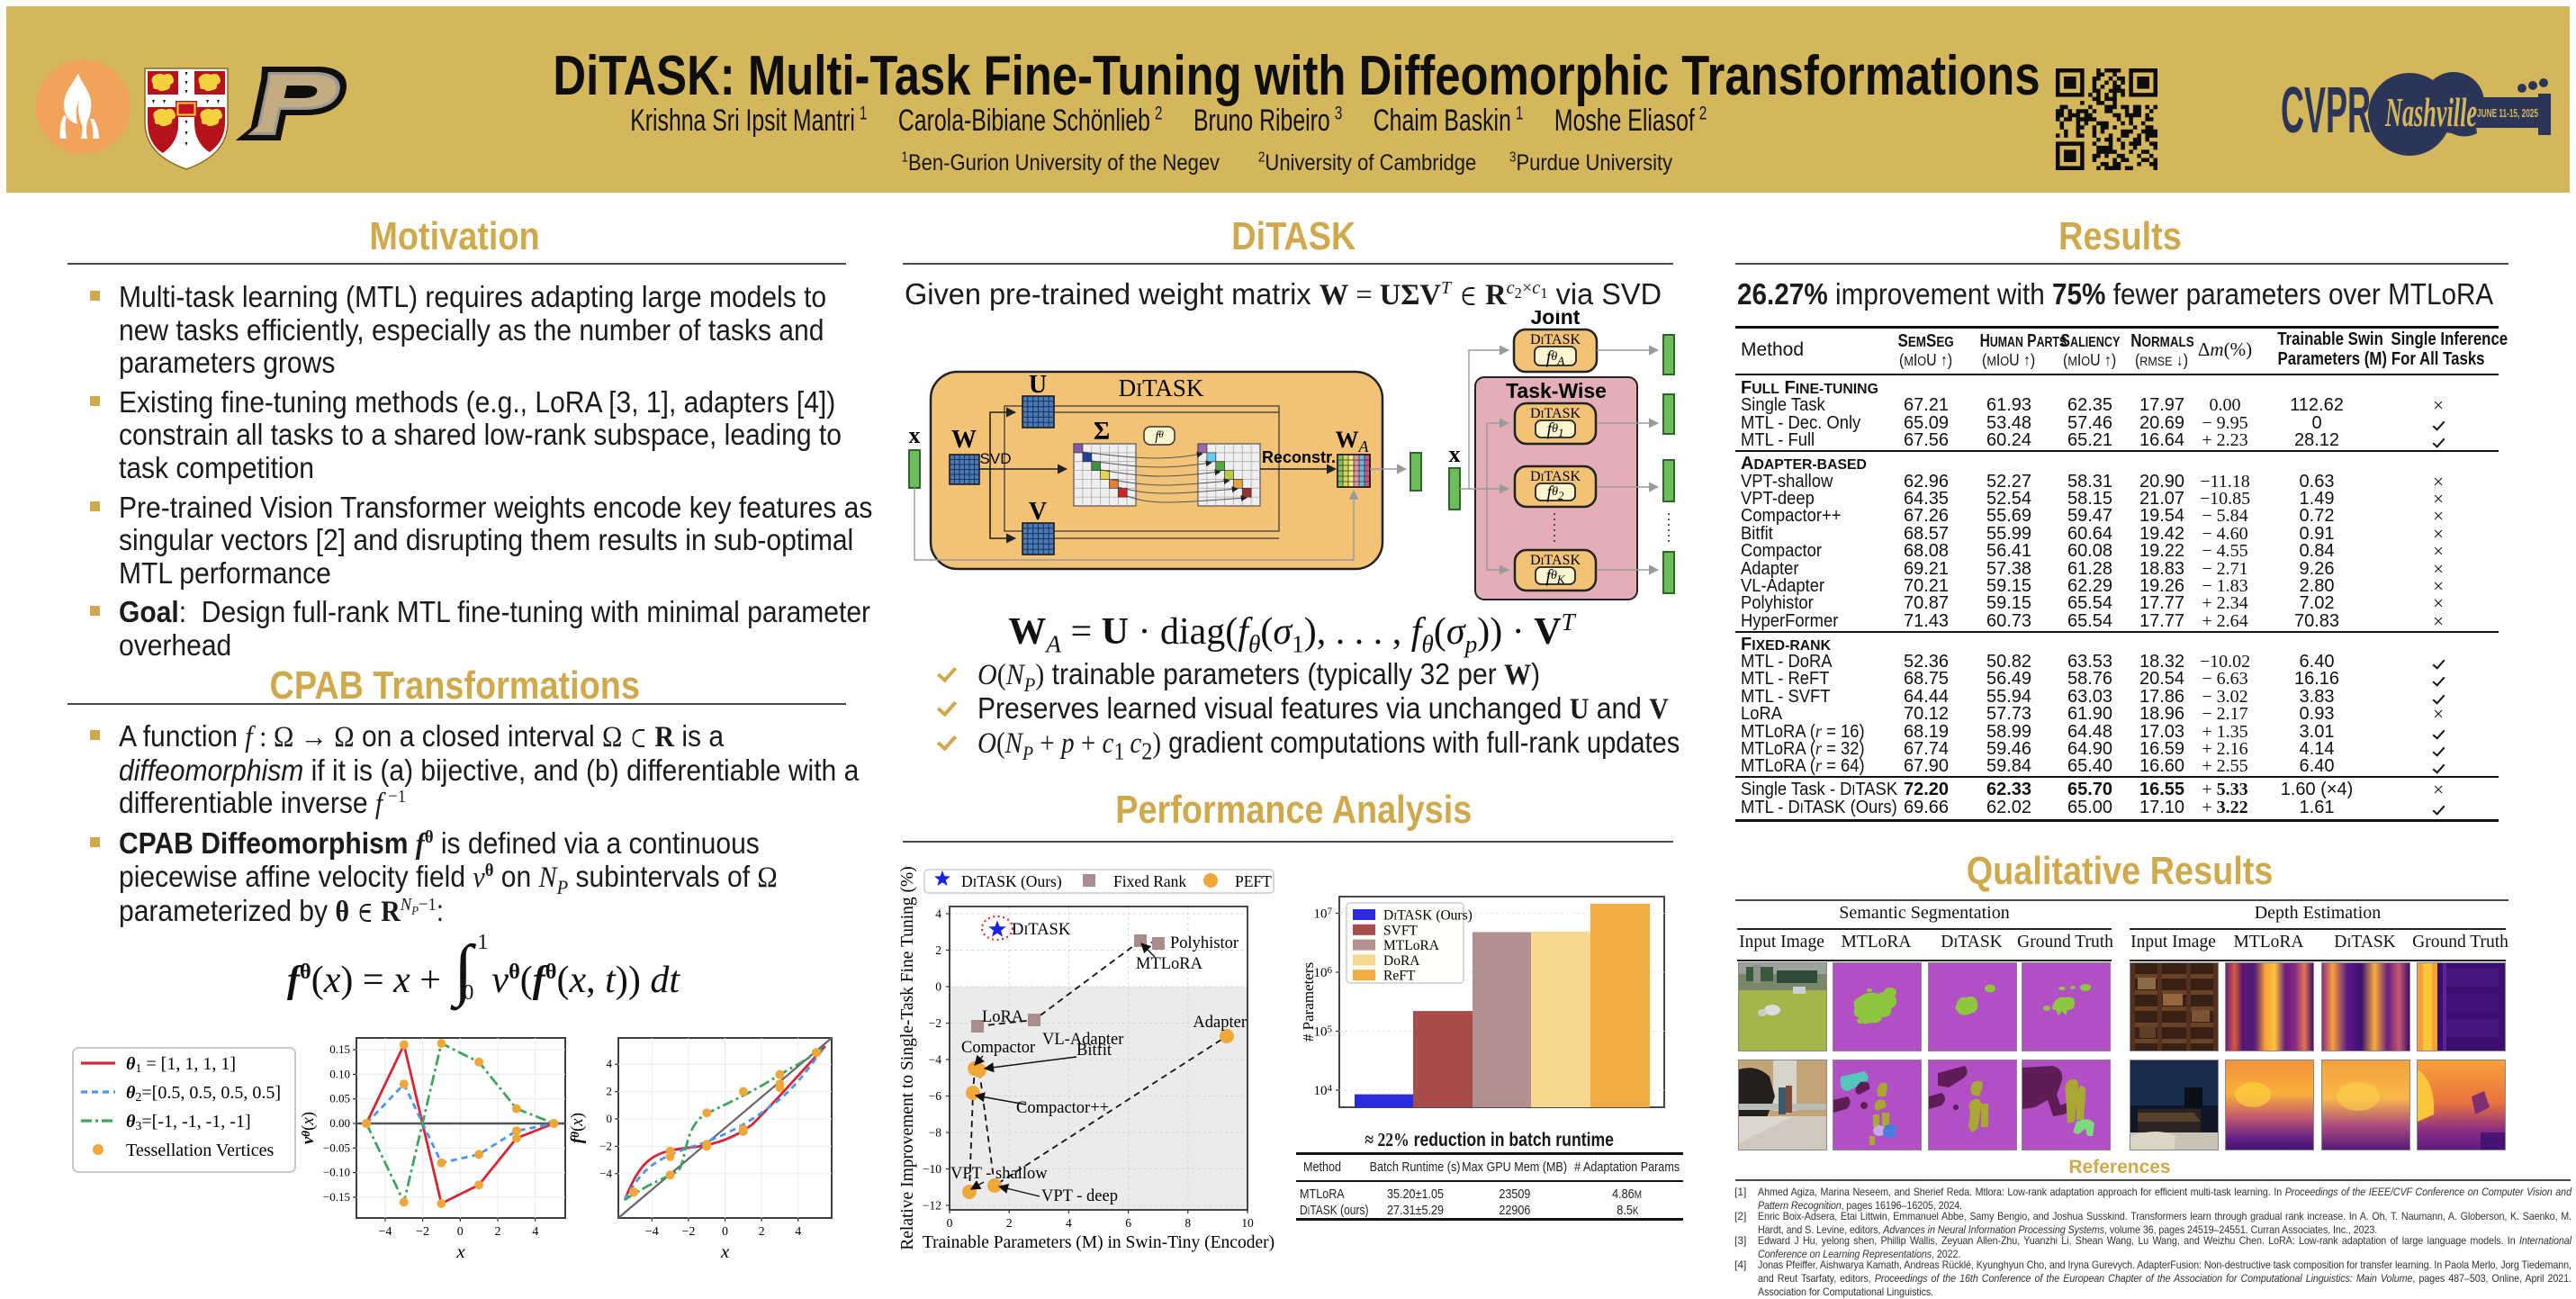 The width and height of the screenshot is (2576, 1299). I want to click on svg-text: θ1 = [1, 1, 1, 1], so click(181, 1065).